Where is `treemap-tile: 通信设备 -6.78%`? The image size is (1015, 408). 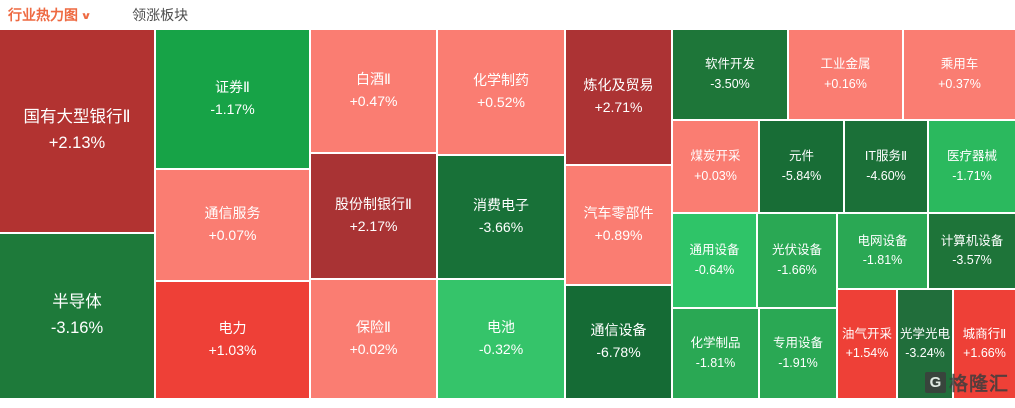 treemap-tile: 通信设备 -6.78% is located at coordinates (618, 342).